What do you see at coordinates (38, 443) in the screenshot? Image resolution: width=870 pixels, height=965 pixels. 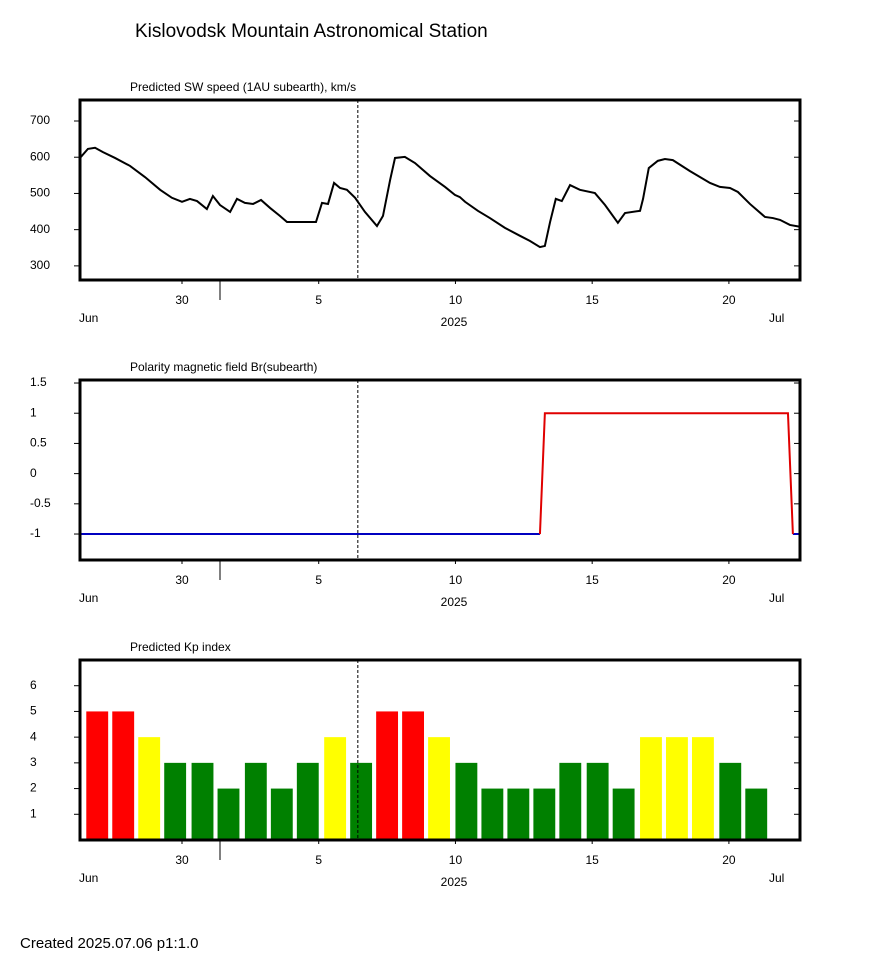 I see `y-tick-label: 0.5` at bounding box center [38, 443].